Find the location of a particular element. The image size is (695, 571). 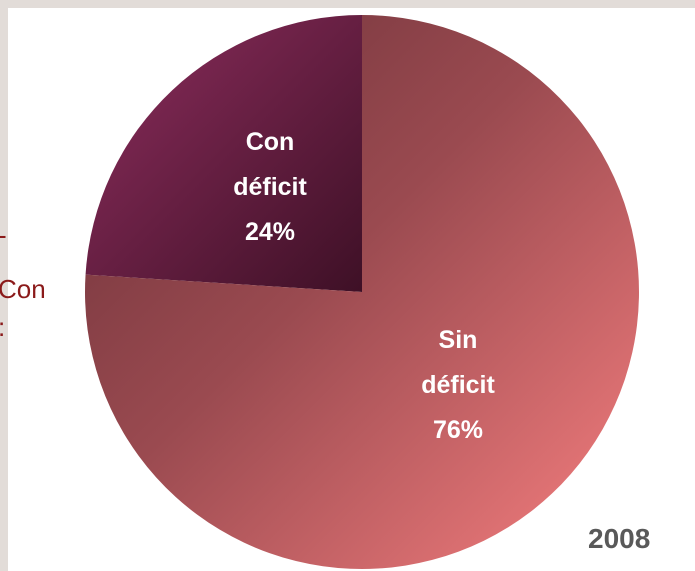

pie-label-con-deficit-line-1: Con is located at coordinates (270, 142).